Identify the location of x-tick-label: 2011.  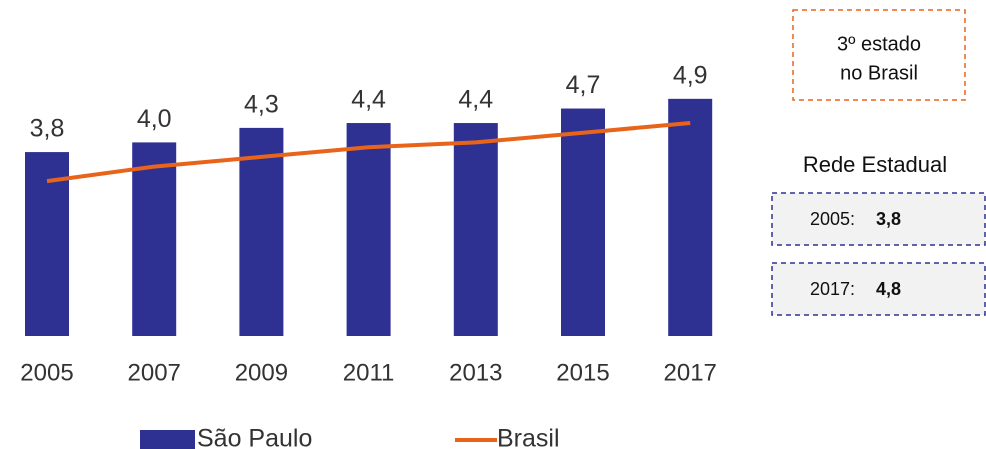
(369, 372).